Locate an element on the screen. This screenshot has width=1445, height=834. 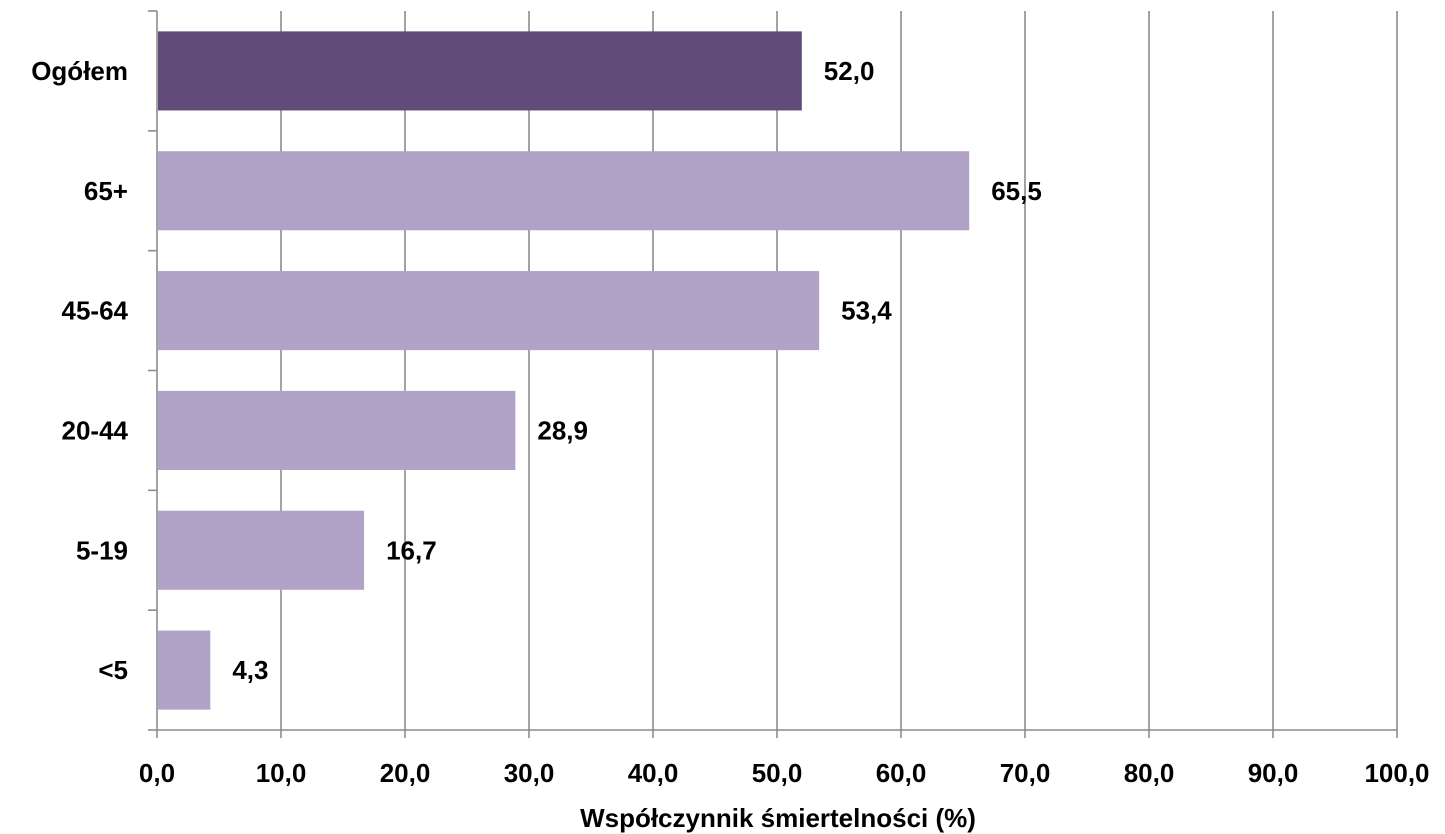
x-tick-label: 80,0 is located at coordinates (1149, 773).